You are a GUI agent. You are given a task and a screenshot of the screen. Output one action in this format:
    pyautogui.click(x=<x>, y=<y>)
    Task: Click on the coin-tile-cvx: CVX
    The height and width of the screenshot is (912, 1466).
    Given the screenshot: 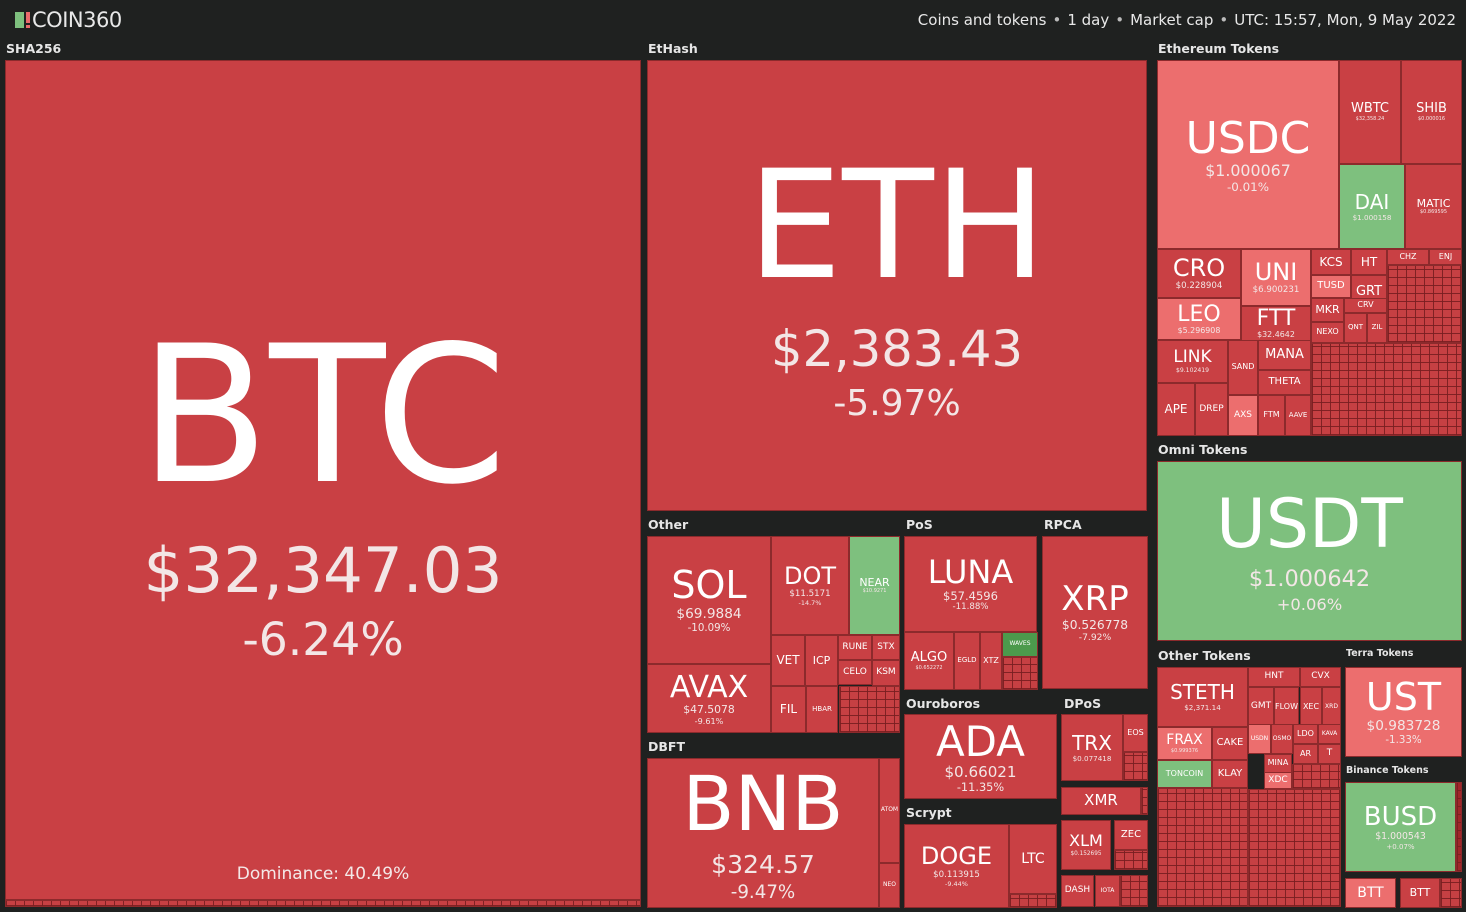 What is the action you would take?
    pyautogui.click(x=1320, y=677)
    